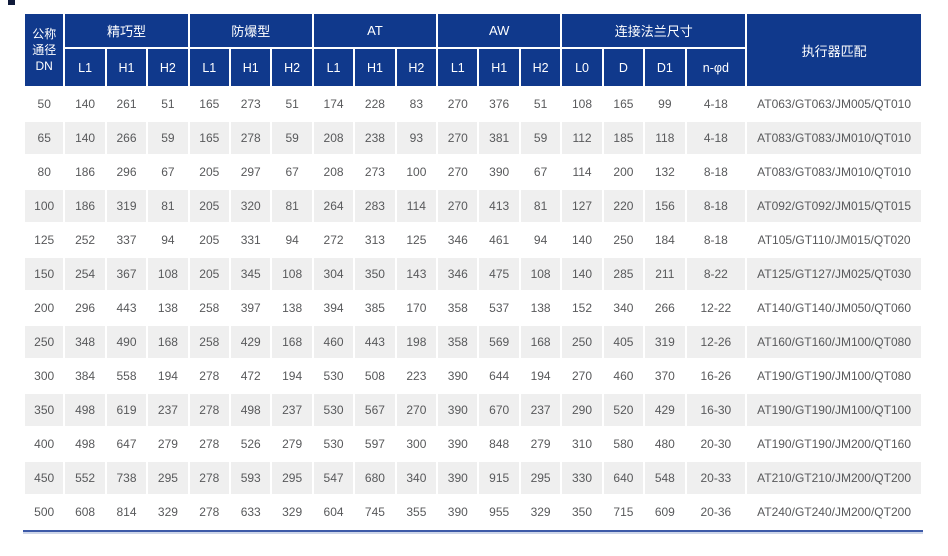  Describe the element at coordinates (251, 512) in the screenshot. I see `dimension-cell: 633` at that location.